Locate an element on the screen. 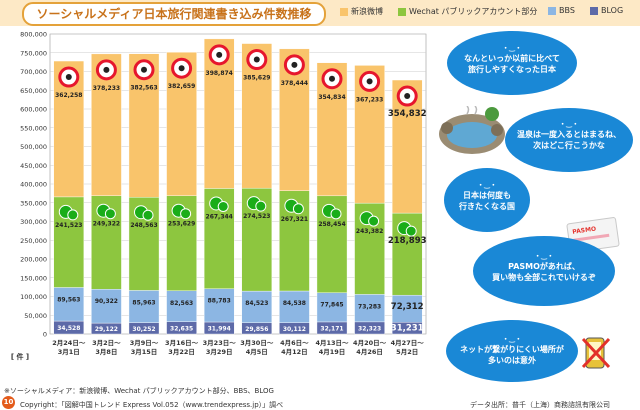  x-tick-label: 4月26日 is located at coordinates (369, 352).